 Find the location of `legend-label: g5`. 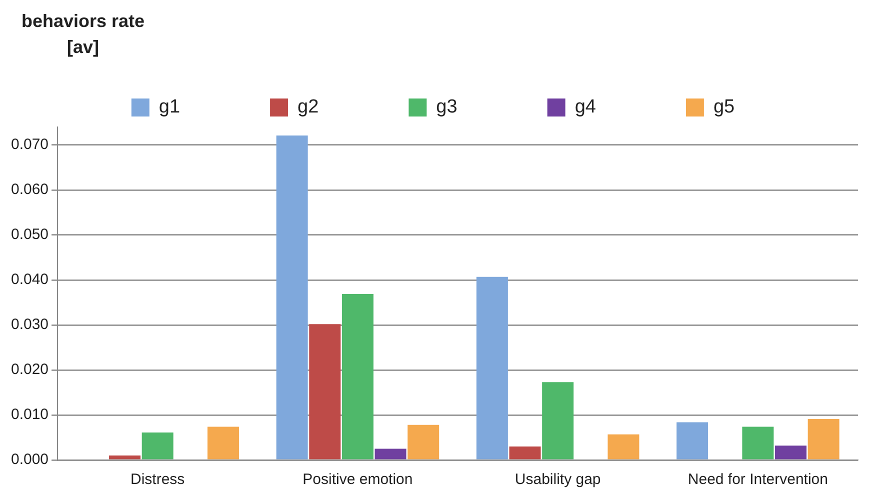

legend-label: g5 is located at coordinates (724, 107).